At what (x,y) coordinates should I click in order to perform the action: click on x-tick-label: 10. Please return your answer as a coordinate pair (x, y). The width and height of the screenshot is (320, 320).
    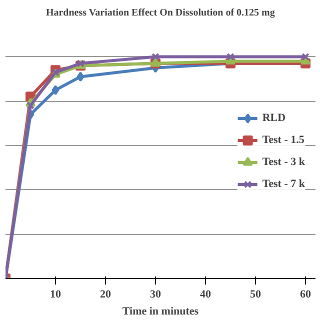
    Looking at the image, I should click on (56, 294).